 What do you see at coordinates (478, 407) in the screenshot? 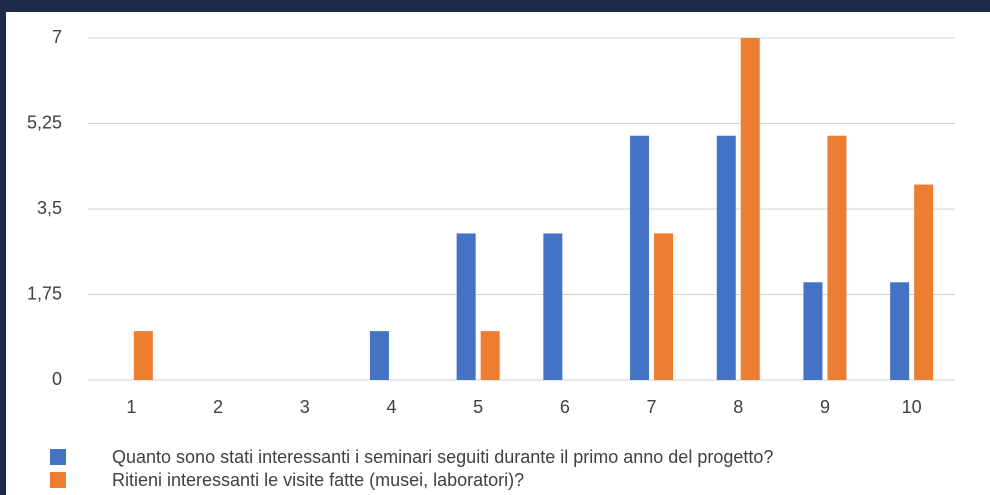
I see `x-tick-label: 5` at bounding box center [478, 407].